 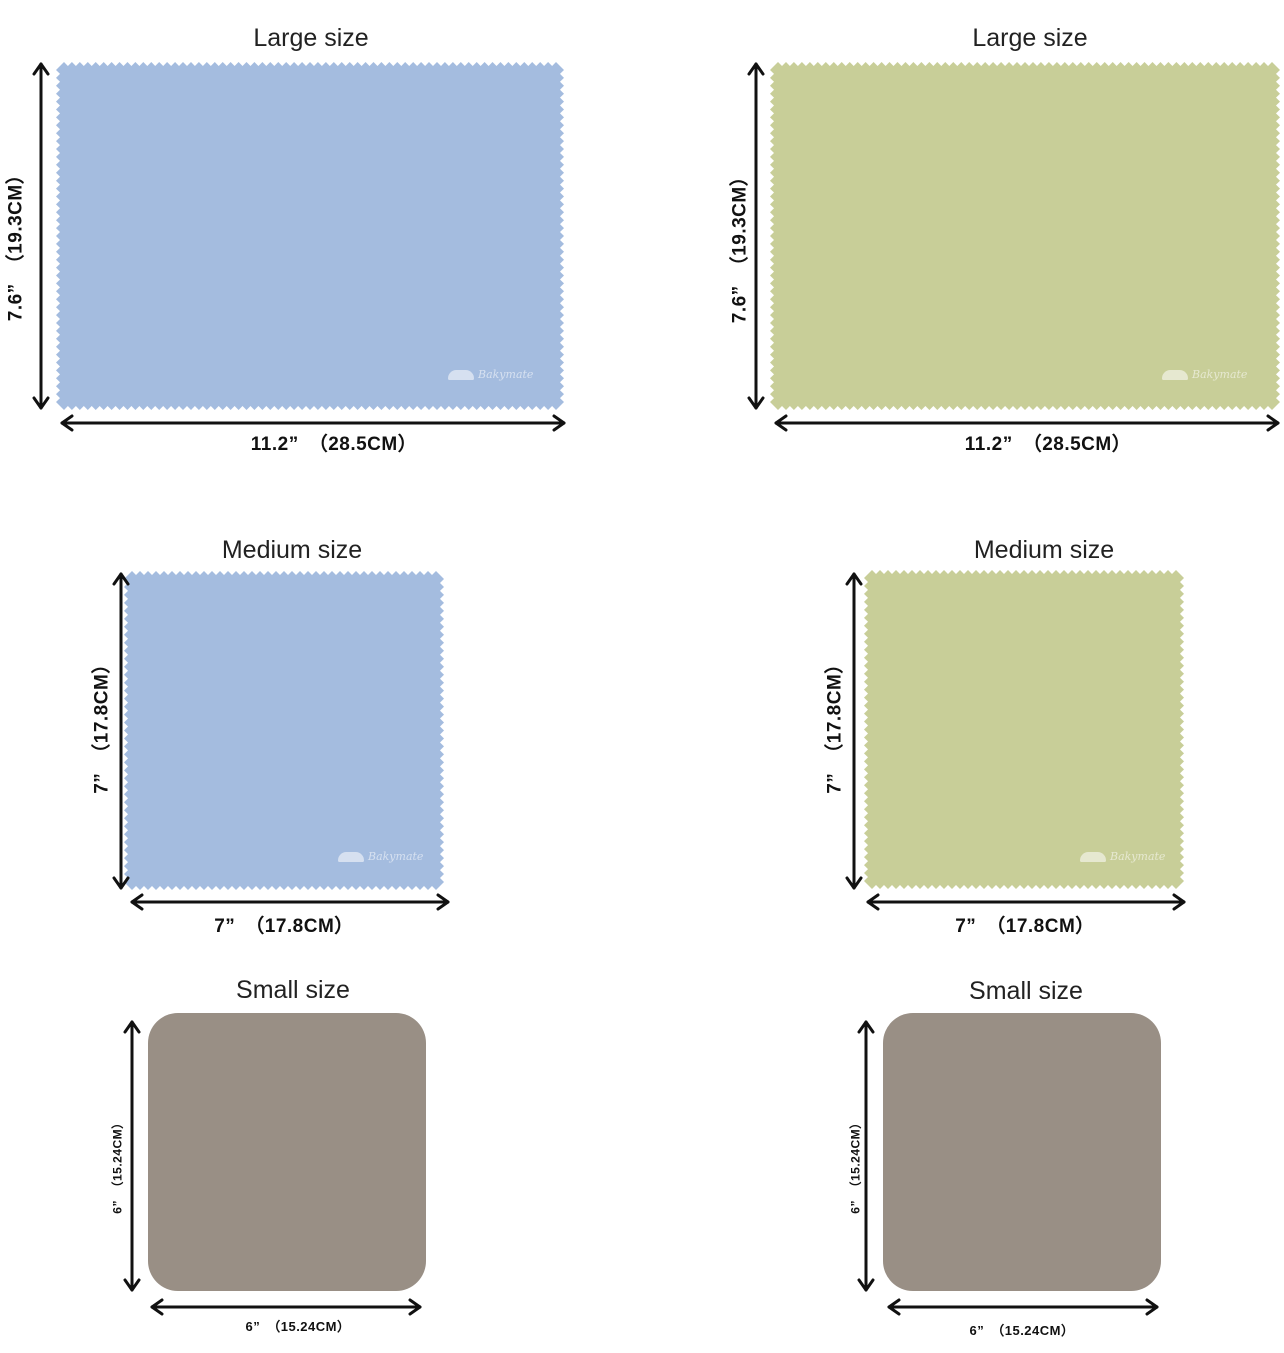 I want to click on cleaning-cloth-blue-large, so click(x=310, y=236).